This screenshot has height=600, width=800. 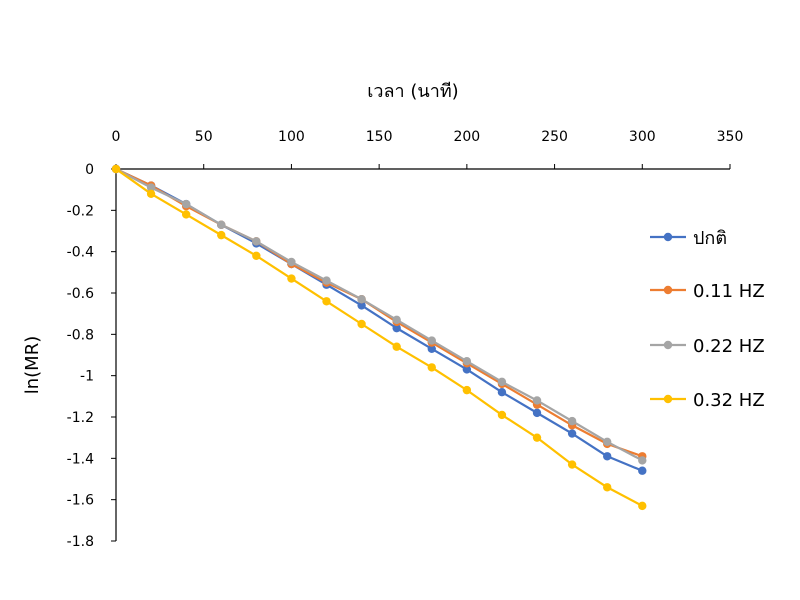 What do you see at coordinates (291, 137) in the screenshot?
I see `x-tick-label: 100` at bounding box center [291, 137].